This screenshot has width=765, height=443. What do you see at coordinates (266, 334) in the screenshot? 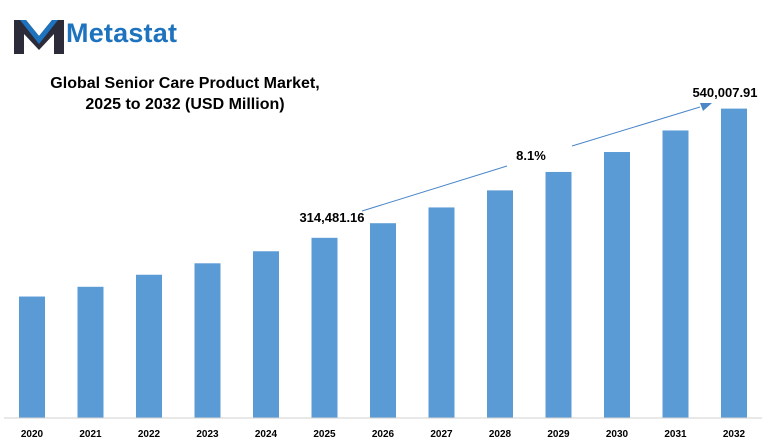
I see `bar-2024` at bounding box center [266, 334].